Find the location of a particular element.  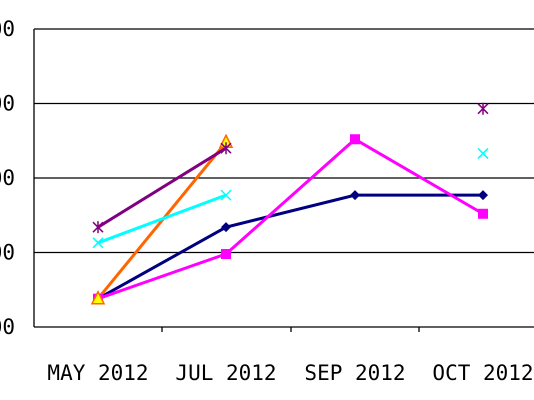

x-tick-label: SEP 2012 is located at coordinates (354, 373).